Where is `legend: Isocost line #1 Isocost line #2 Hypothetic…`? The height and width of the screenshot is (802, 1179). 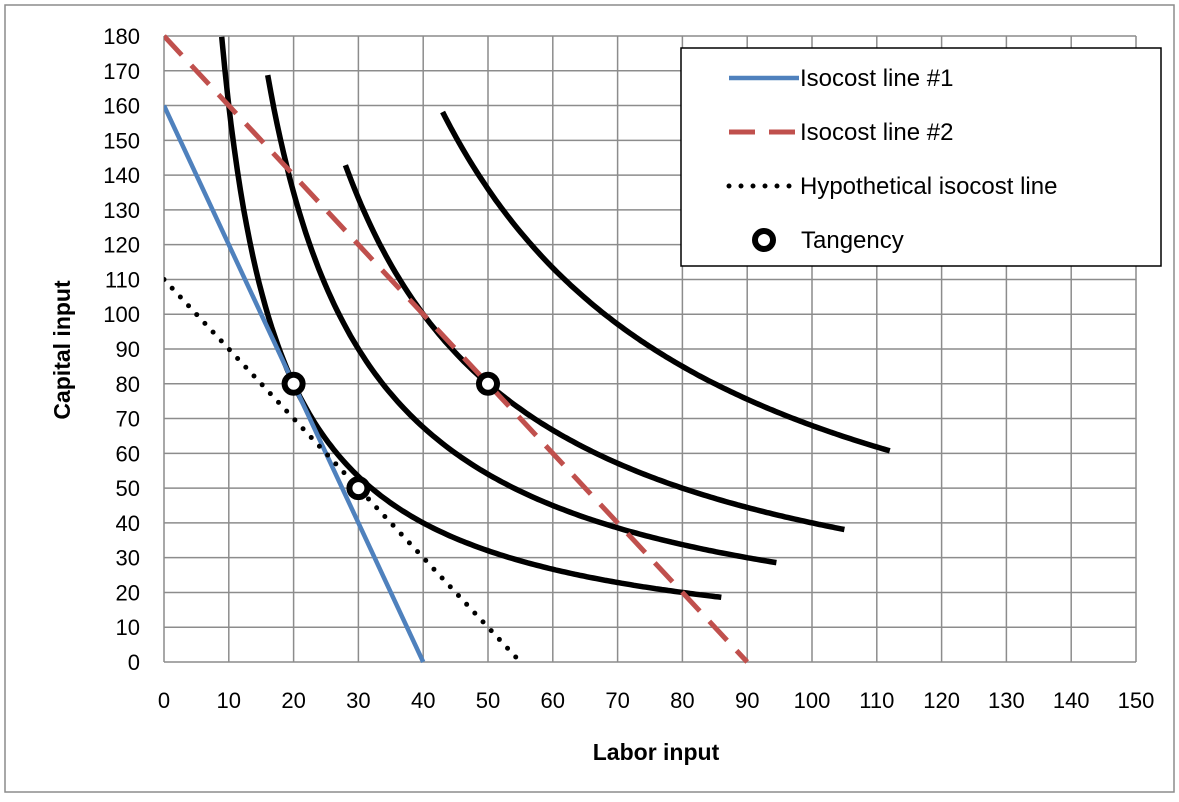 legend: Isocost line #1 Isocost line #2 Hypothetic… is located at coordinates (921, 157).